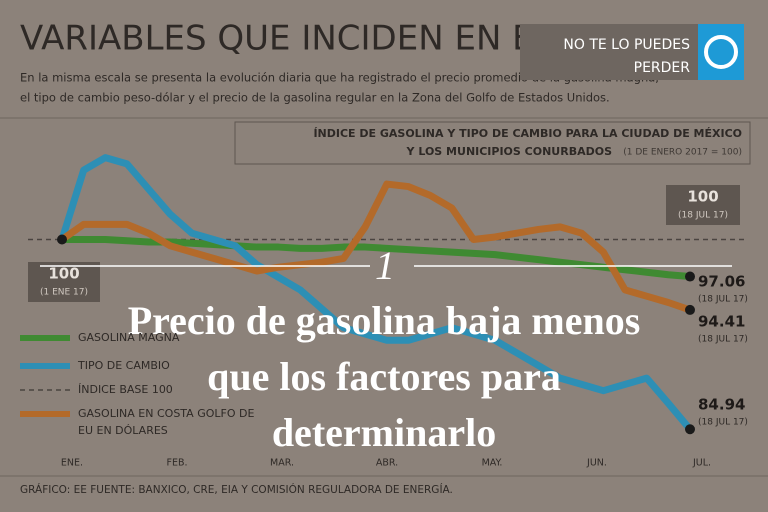 Image resolution: width=768 pixels, height=512 pixels. I want to click on x-tick-label: JUL., so click(701, 463).